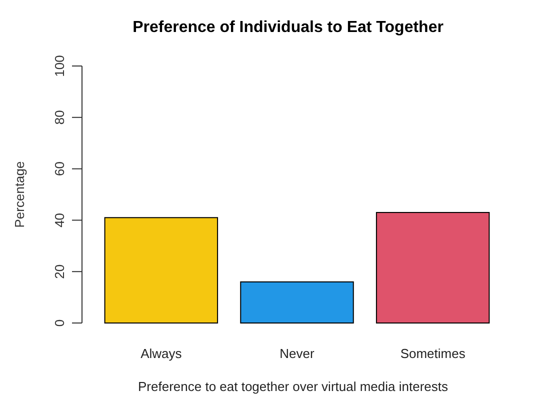 This screenshot has width=536, height=403. I want to click on y-axis-title: Percentage, so click(19, 194).